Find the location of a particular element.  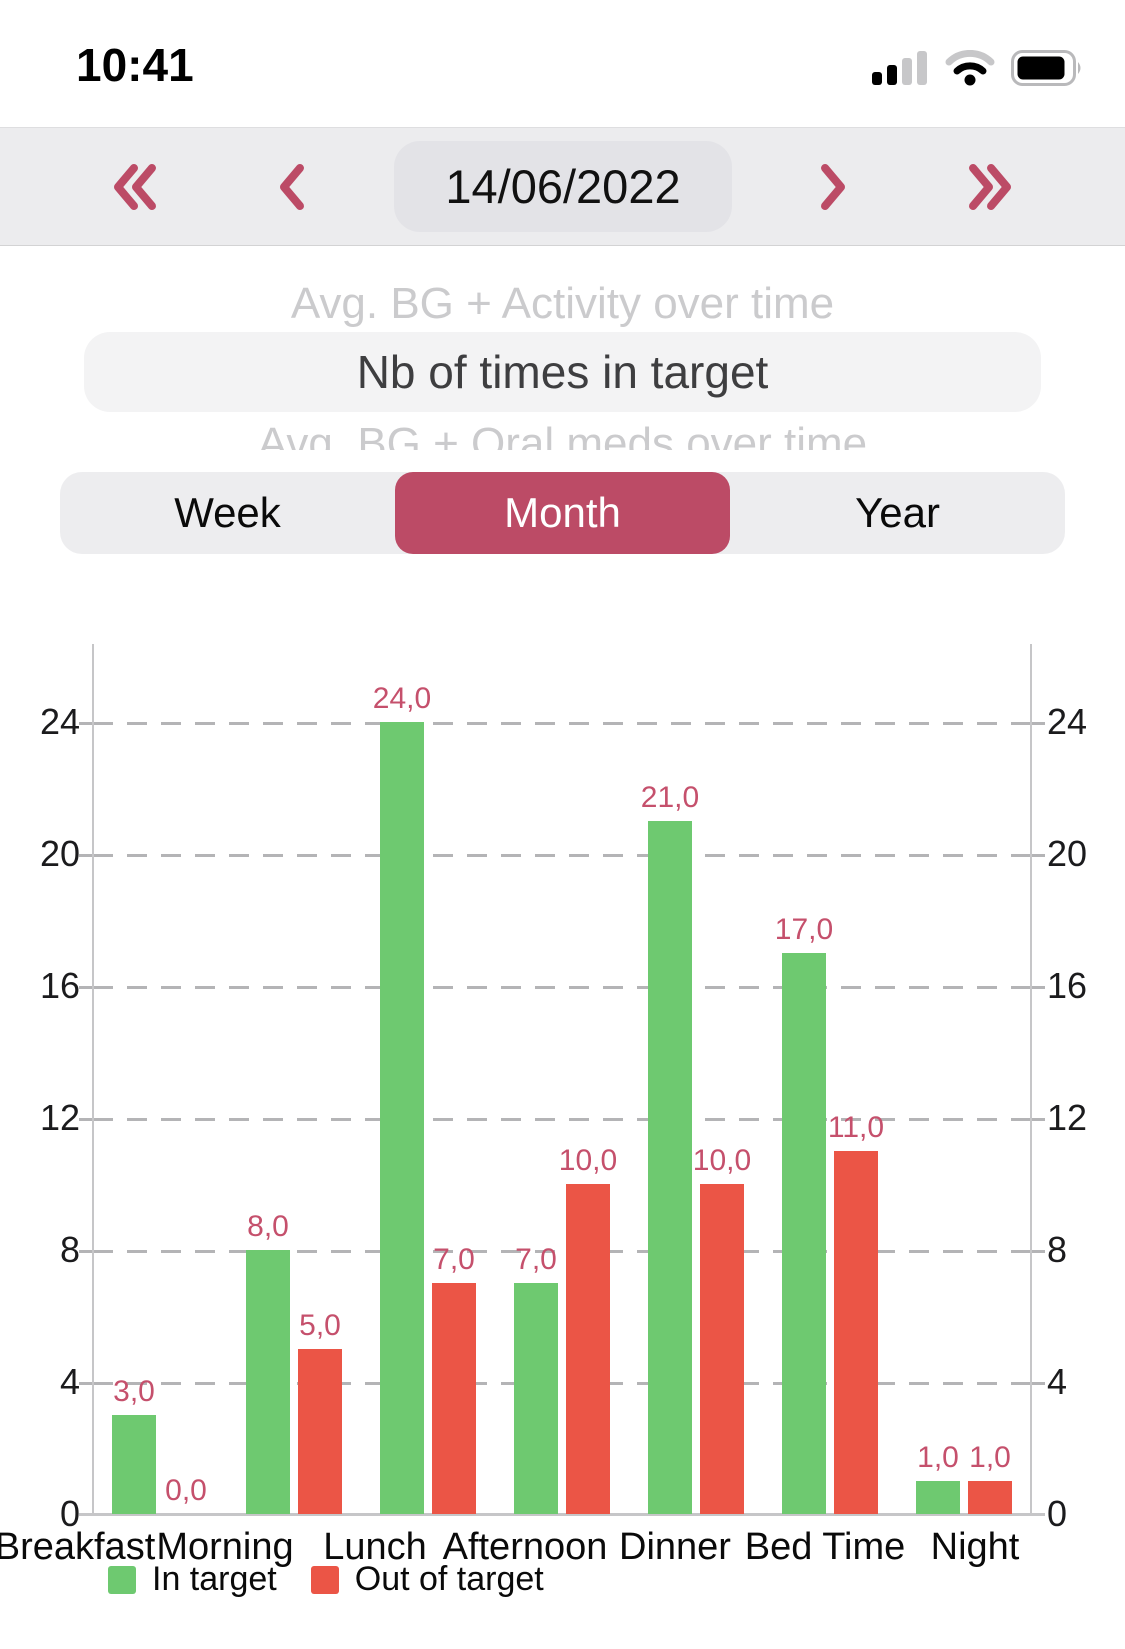

legend-label-in-target: In target is located at coordinates (214, 1579).